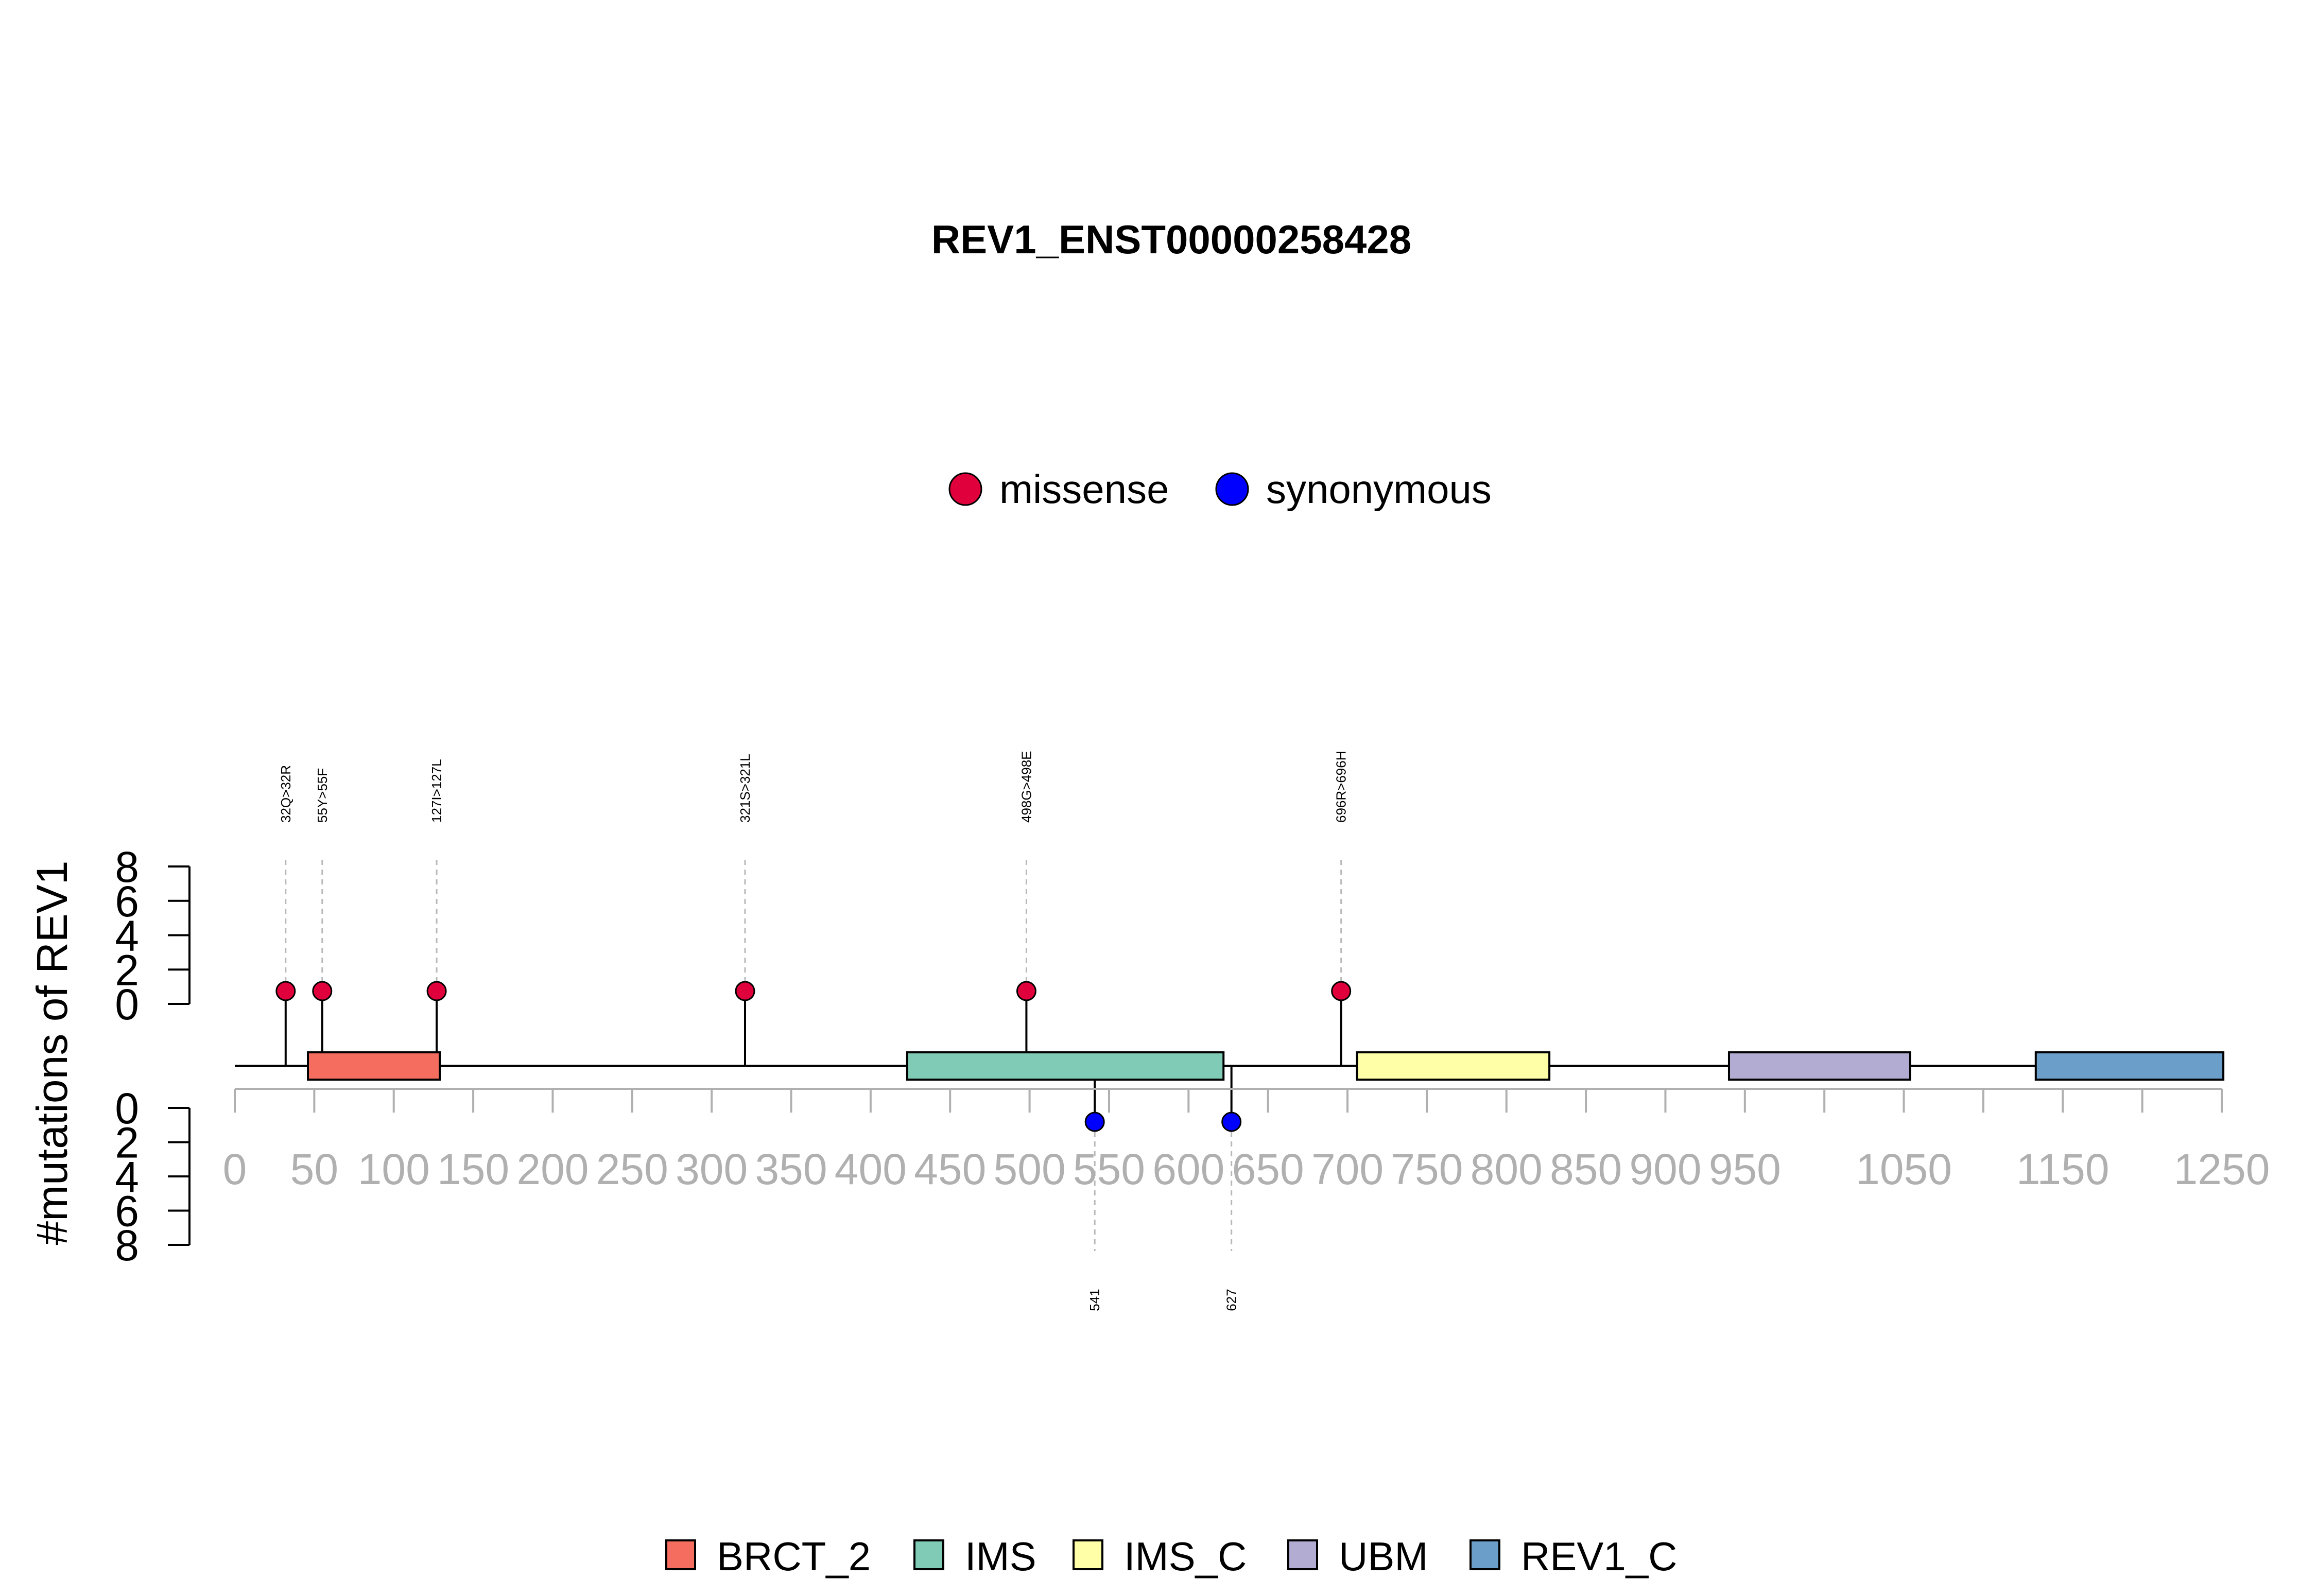 The image size is (2317, 1596). What do you see at coordinates (322, 795) in the screenshot?
I see `mutation-label: 55Y>55F` at bounding box center [322, 795].